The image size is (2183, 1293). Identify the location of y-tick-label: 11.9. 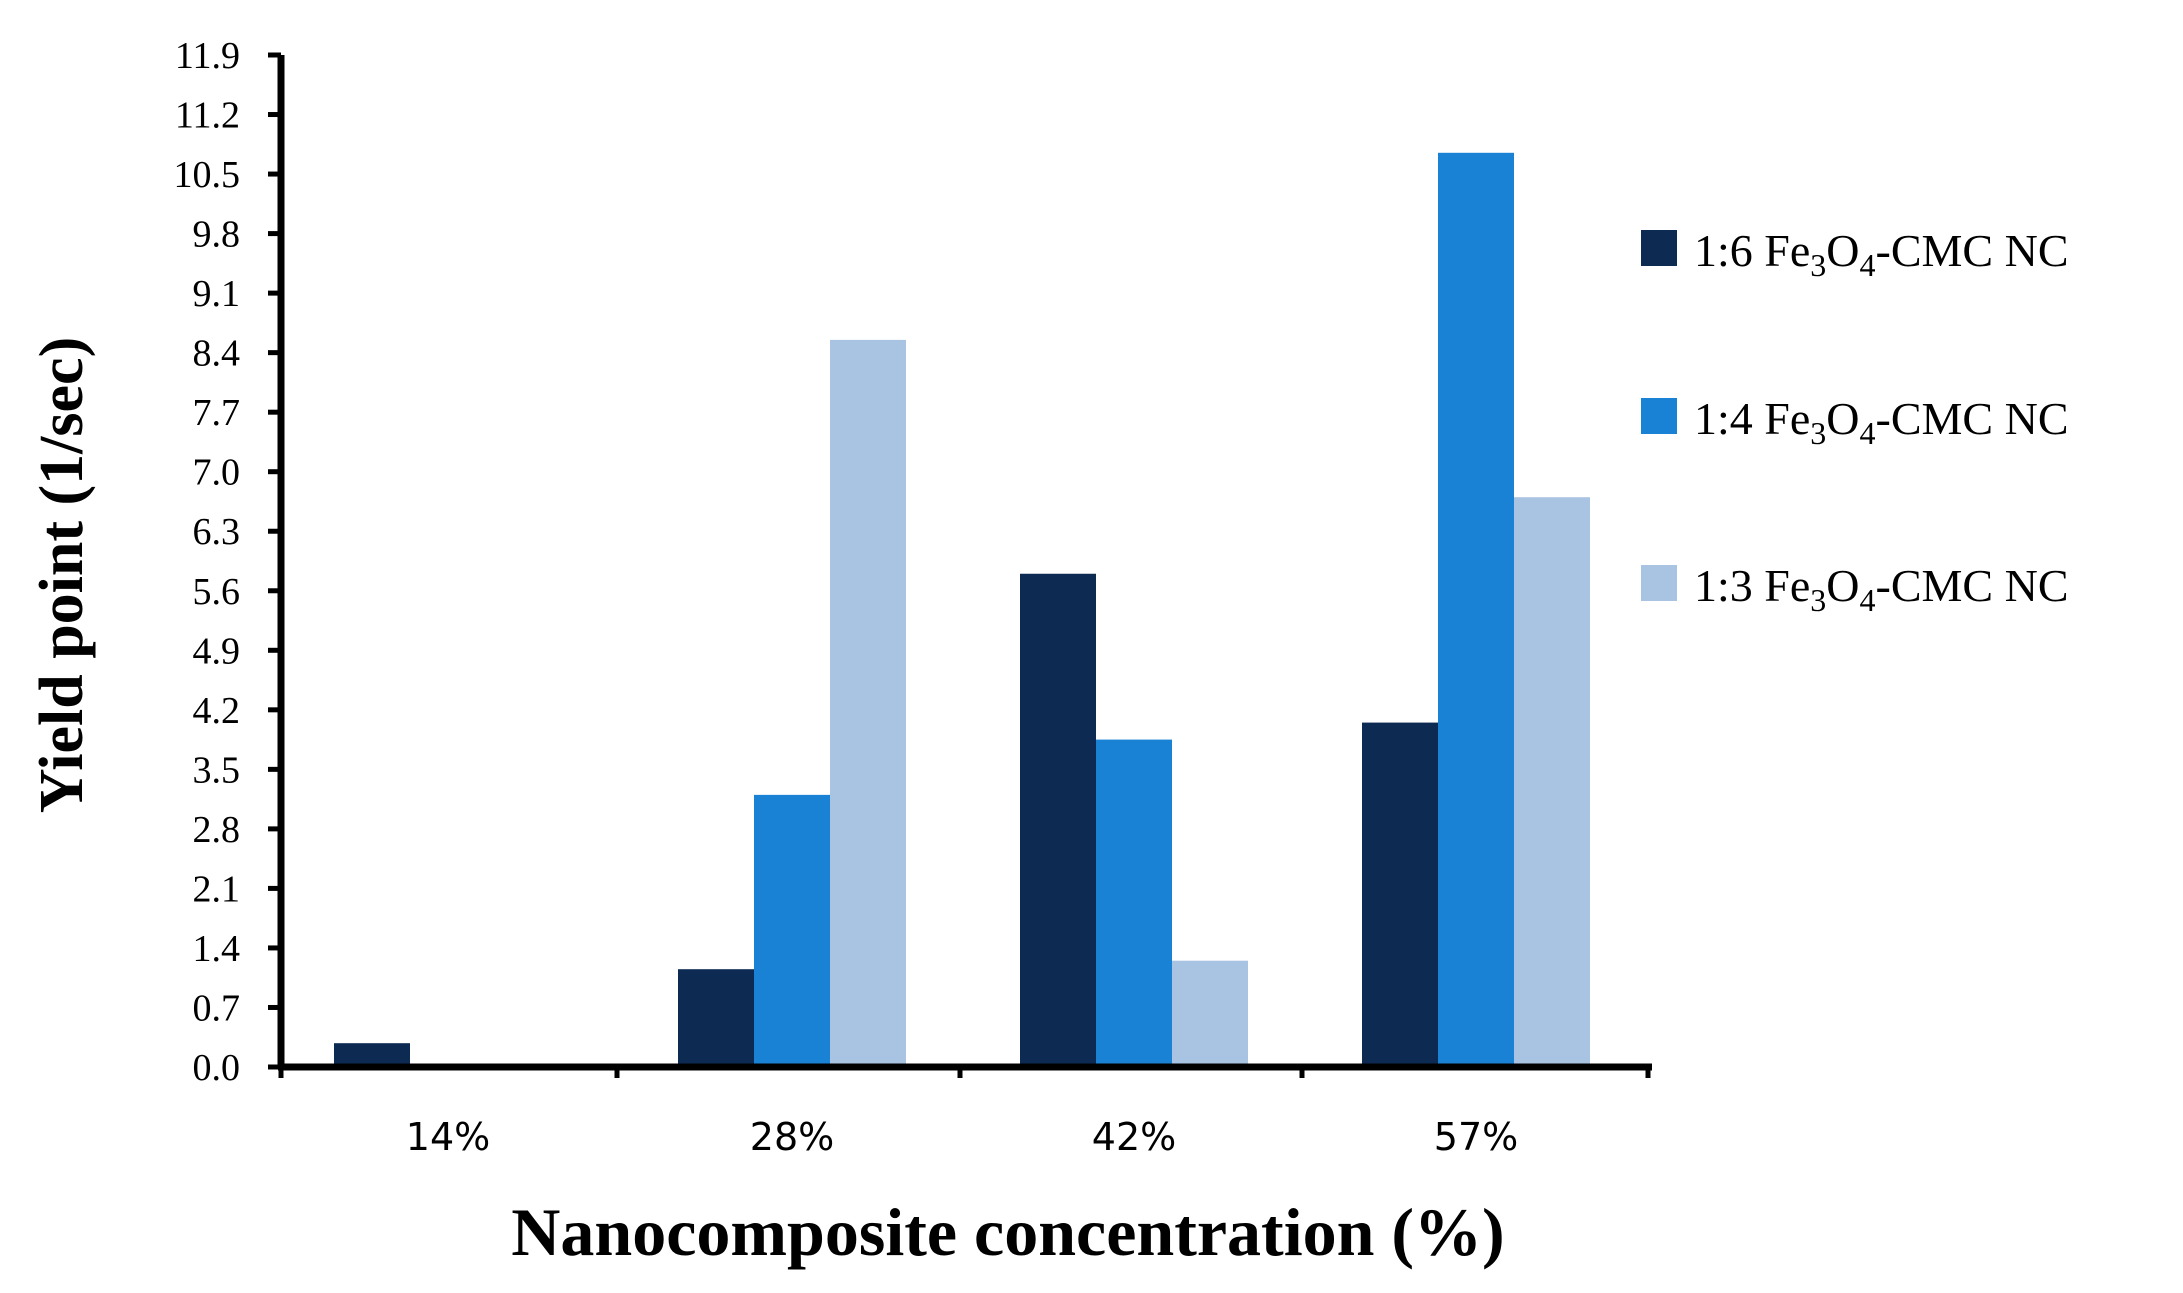
(207, 56).